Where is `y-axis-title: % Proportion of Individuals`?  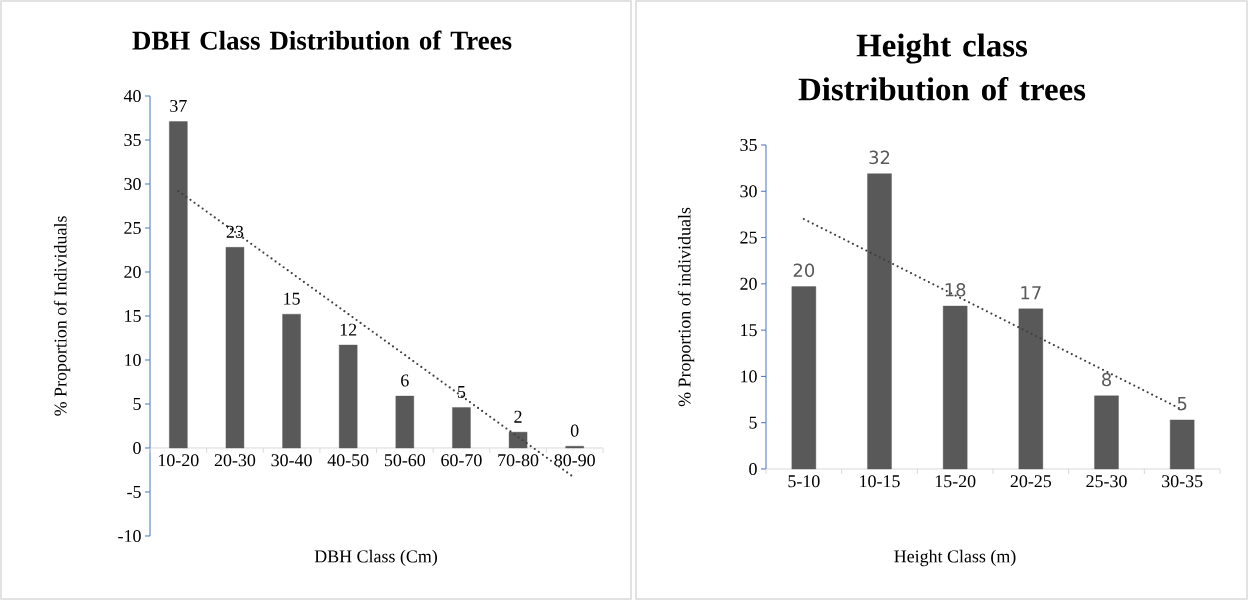 y-axis-title: % Proportion of Individuals is located at coordinates (62, 316).